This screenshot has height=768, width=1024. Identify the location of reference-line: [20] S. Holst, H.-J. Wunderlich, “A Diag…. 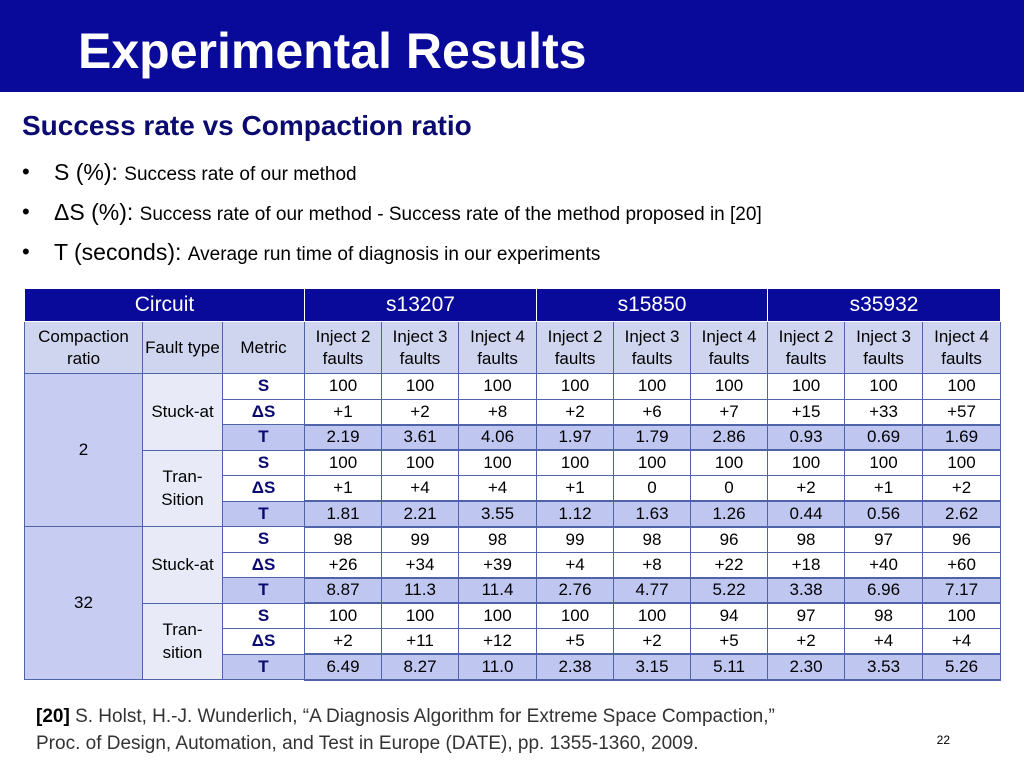
(405, 716).